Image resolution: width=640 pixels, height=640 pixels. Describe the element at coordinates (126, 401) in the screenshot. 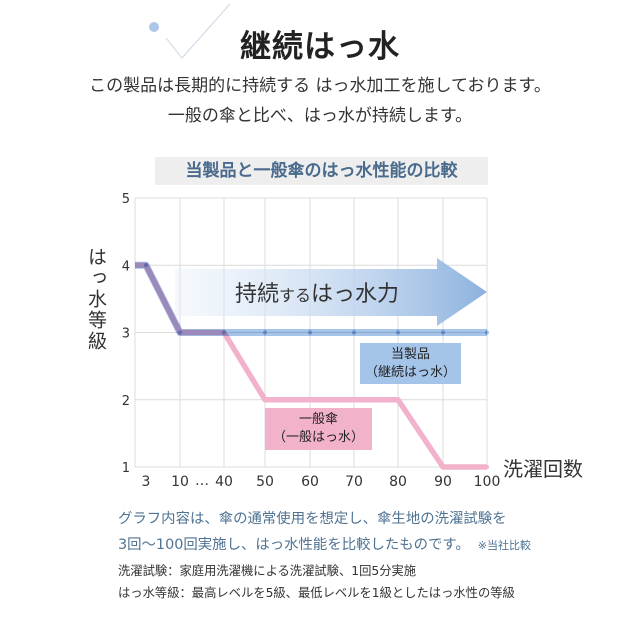

I see `y-tick-label-2: 2` at that location.